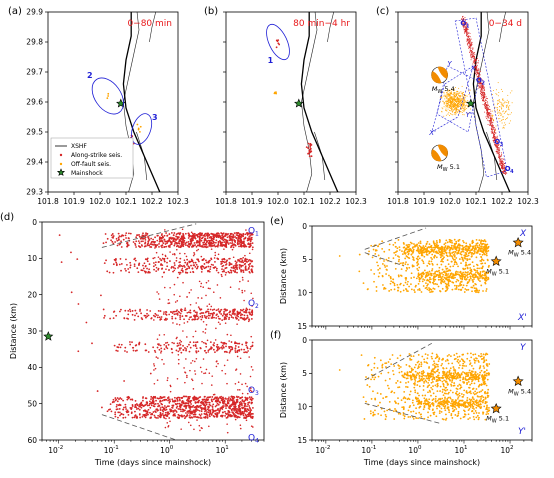 This screenshot has width=554, height=478. I want to click on x-tick-label: 102.2, so click(502, 201).